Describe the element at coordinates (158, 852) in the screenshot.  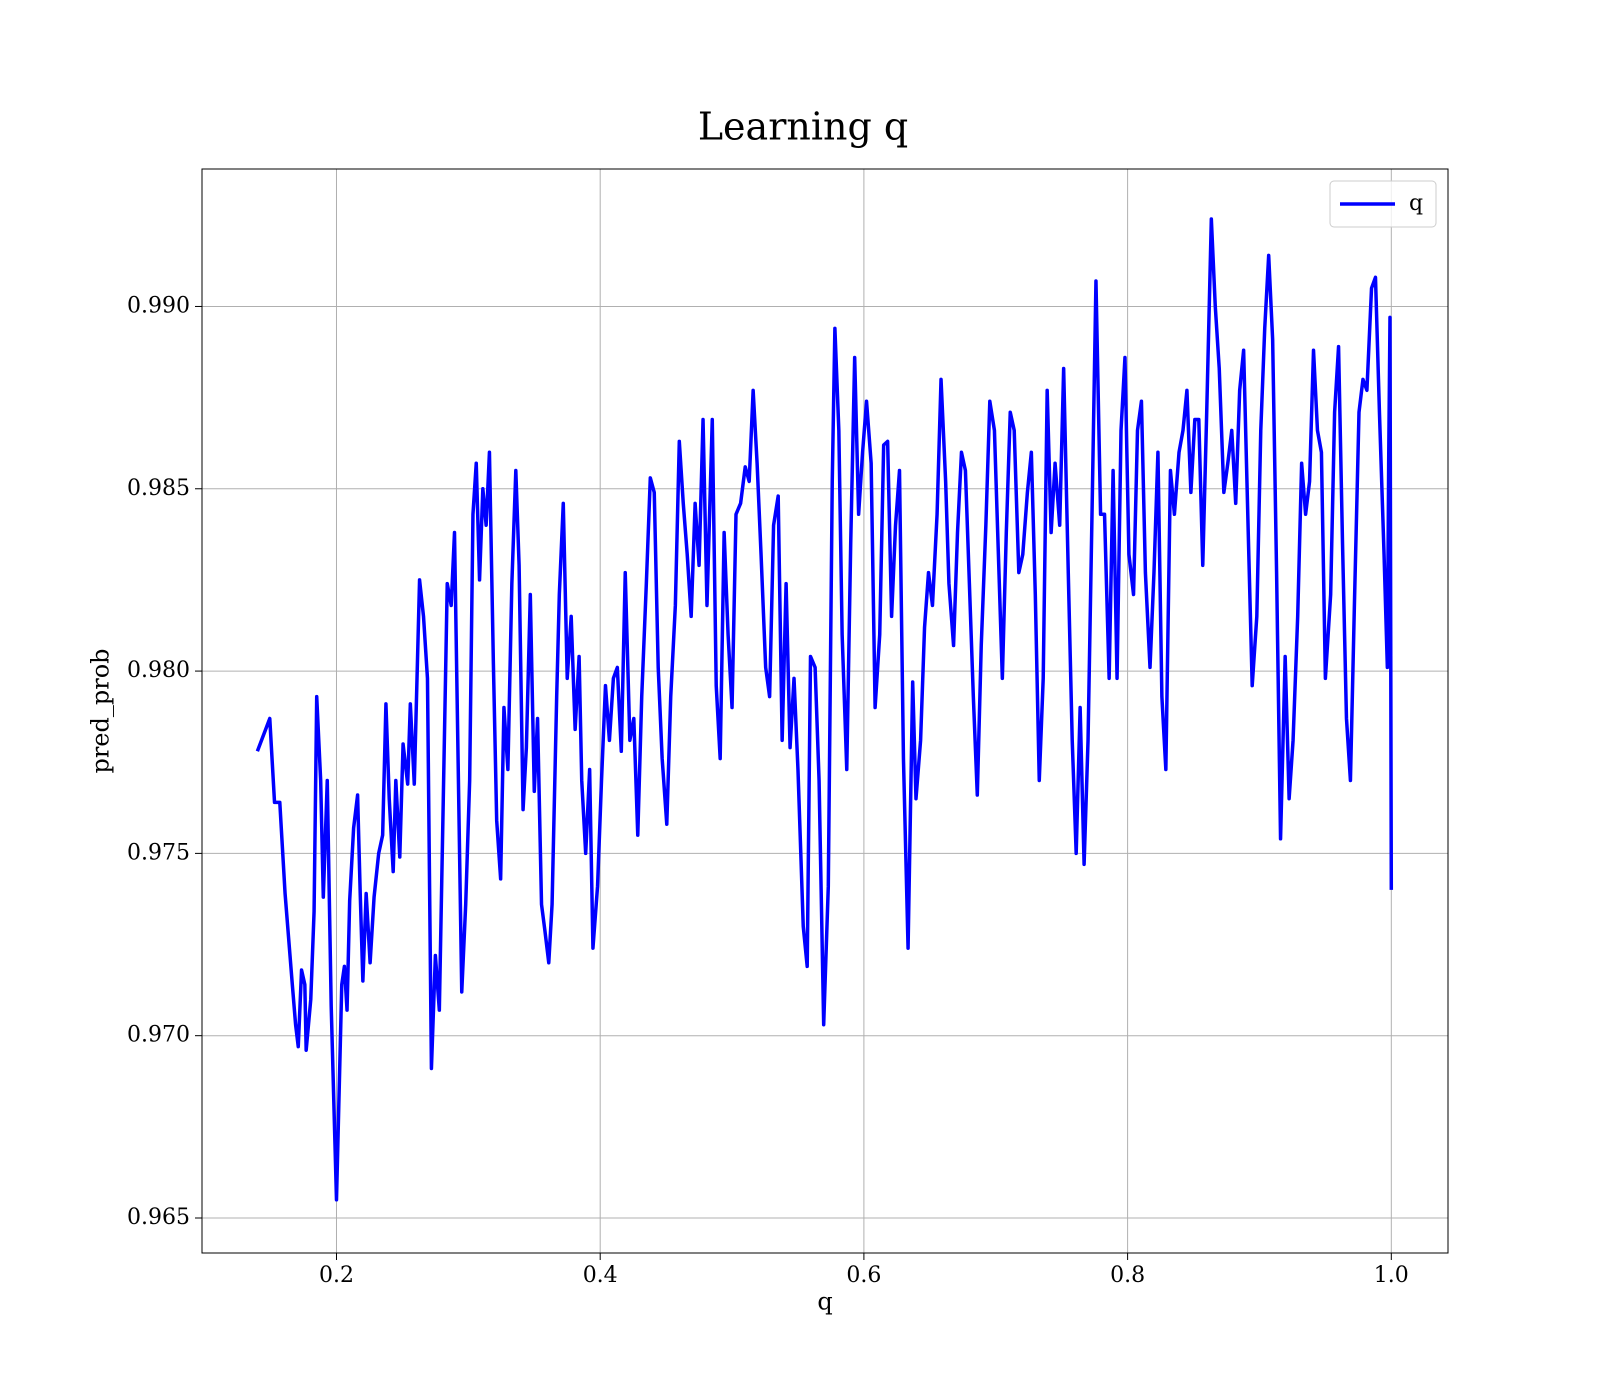
I see `y-tick-label: 0.975` at that location.